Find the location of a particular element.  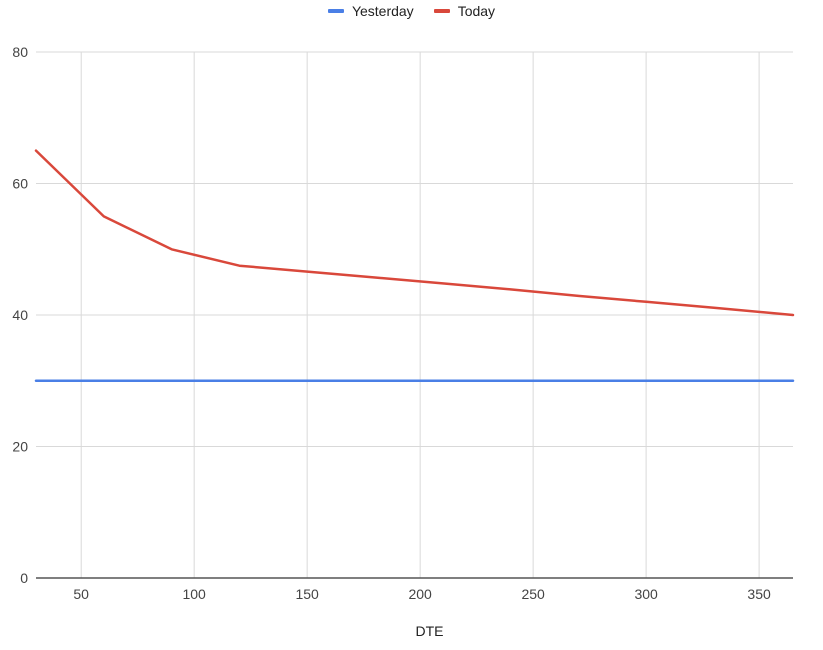

x-tick-label-300: 300 is located at coordinates (646, 594).